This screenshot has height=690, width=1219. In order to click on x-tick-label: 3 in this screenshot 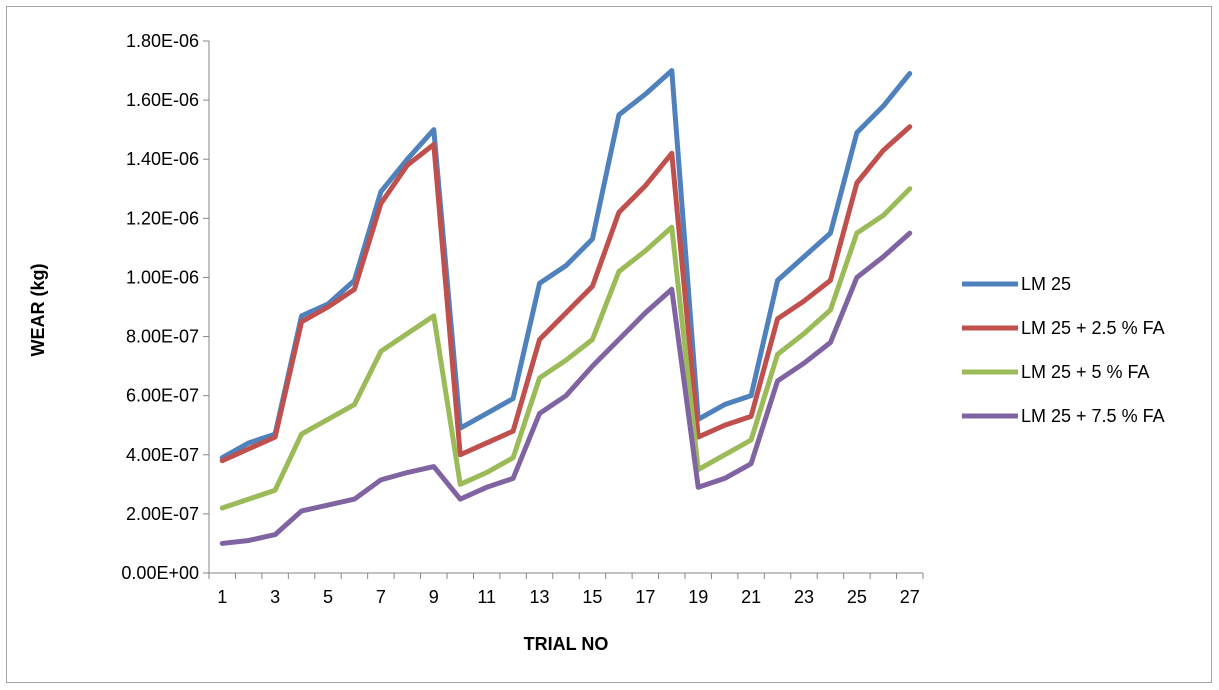, I will do `click(275, 597)`.